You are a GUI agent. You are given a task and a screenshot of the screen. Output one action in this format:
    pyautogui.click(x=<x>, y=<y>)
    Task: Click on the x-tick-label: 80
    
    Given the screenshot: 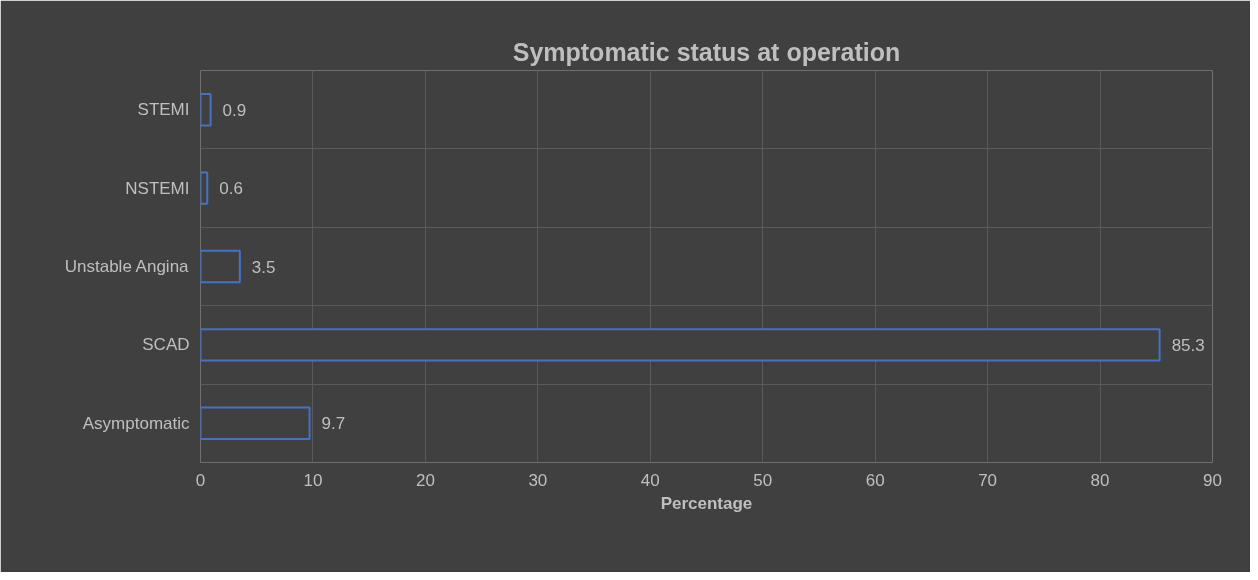 What is the action you would take?
    pyautogui.click(x=1100, y=480)
    